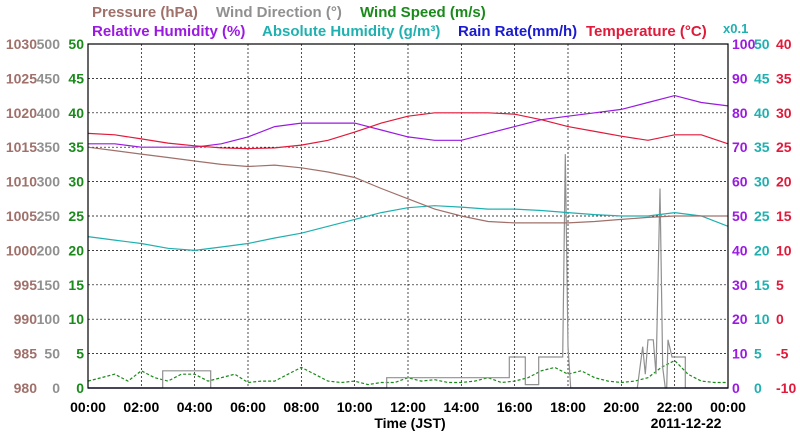 This screenshot has width=800, height=434. Describe the element at coordinates (76, 44) in the screenshot. I see `axis-tick-label-wind_speed: 50` at that location.